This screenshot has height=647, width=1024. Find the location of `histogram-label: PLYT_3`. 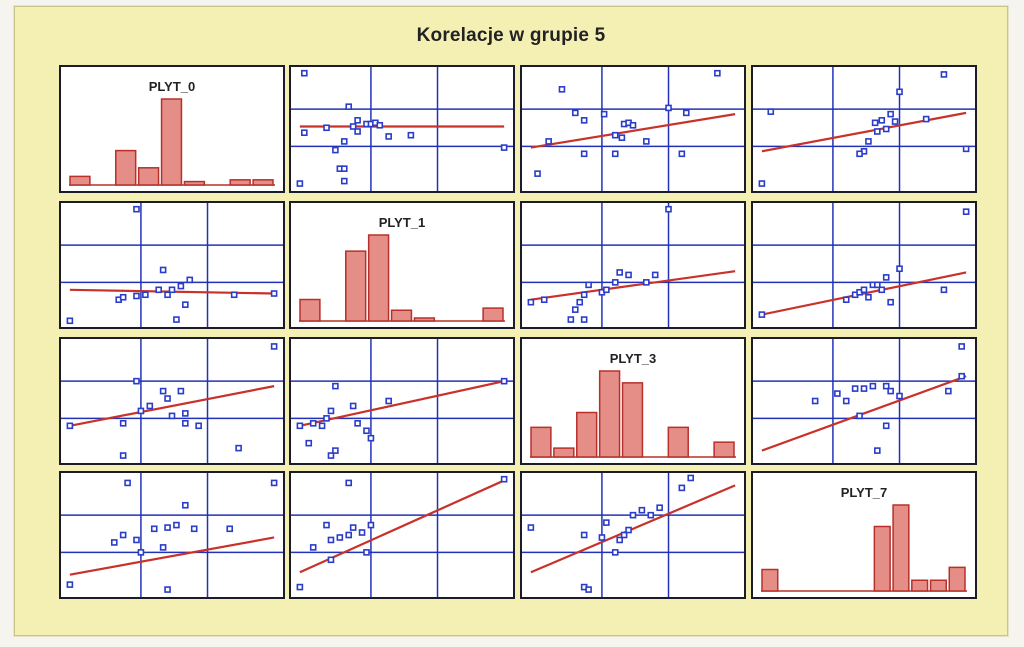

histogram-label: PLYT_3 is located at coordinates (633, 358).